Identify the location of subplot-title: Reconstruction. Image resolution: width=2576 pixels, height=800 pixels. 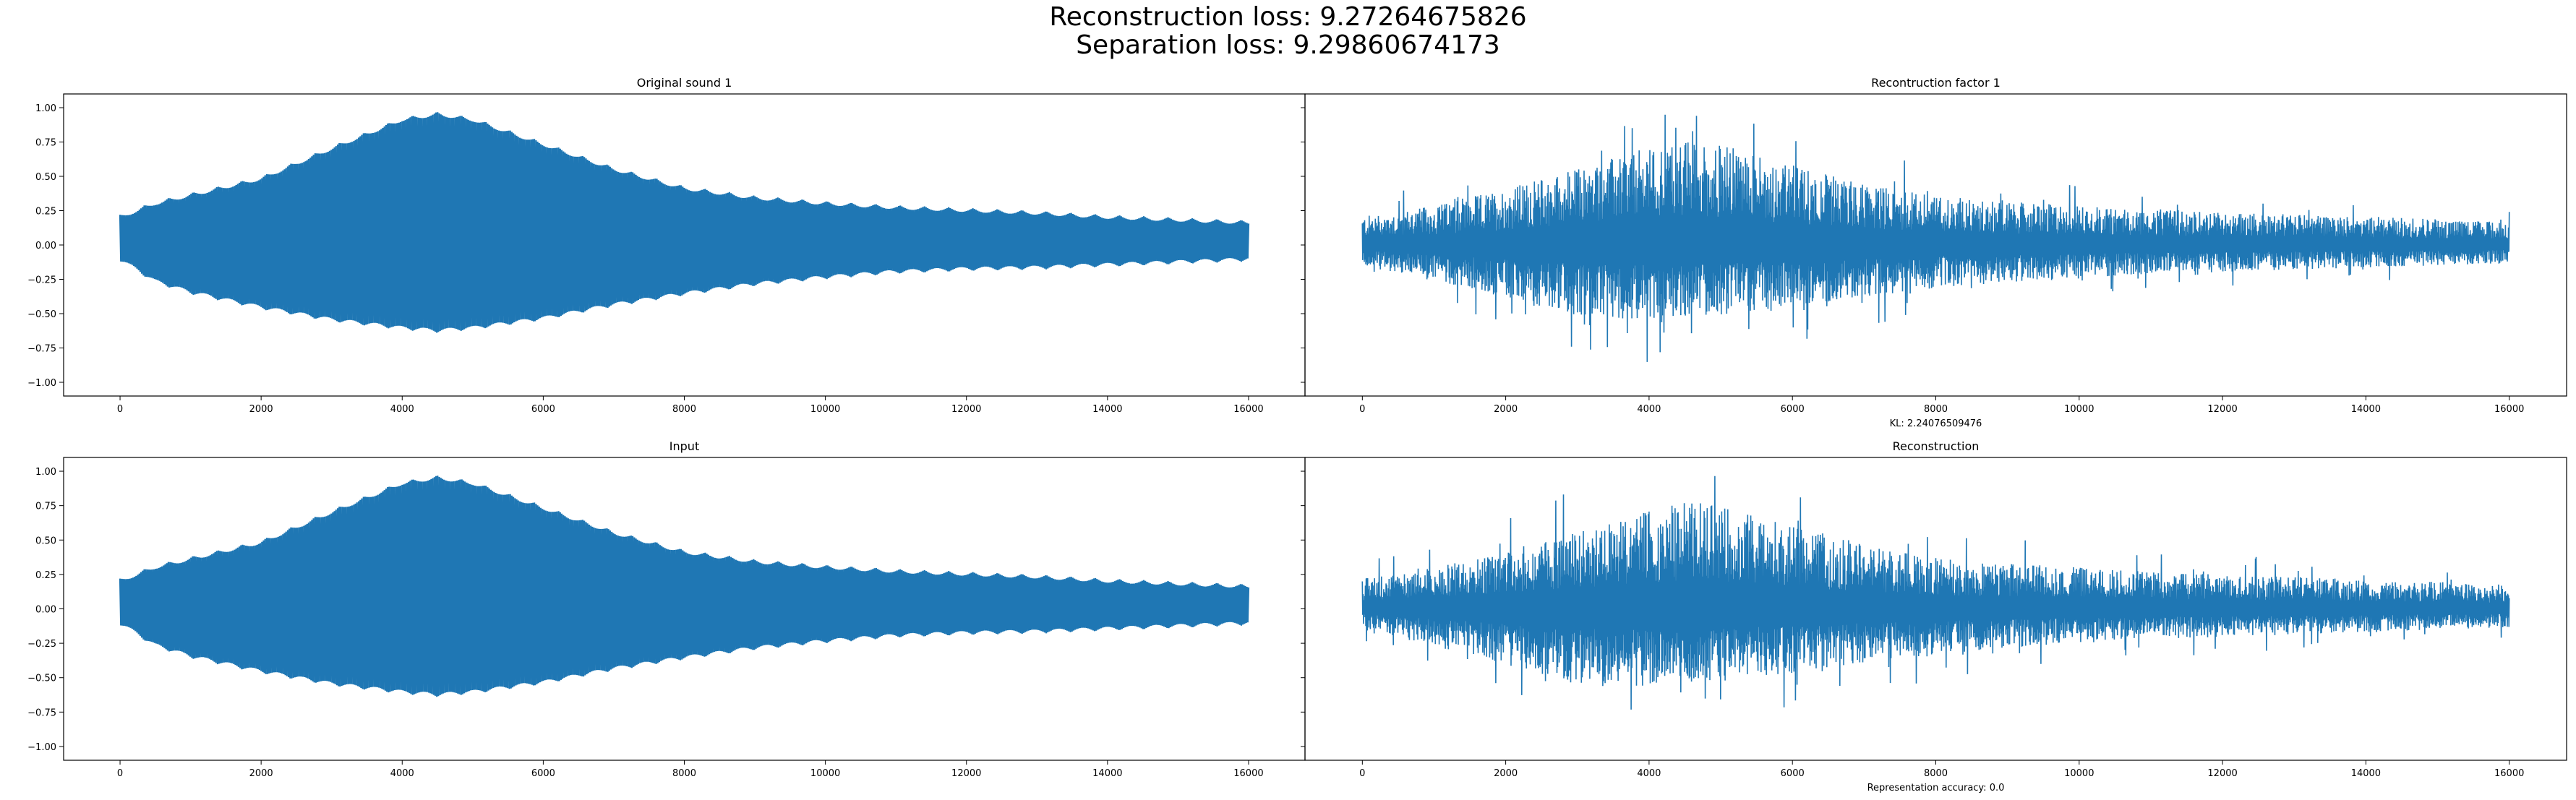
(1936, 446).